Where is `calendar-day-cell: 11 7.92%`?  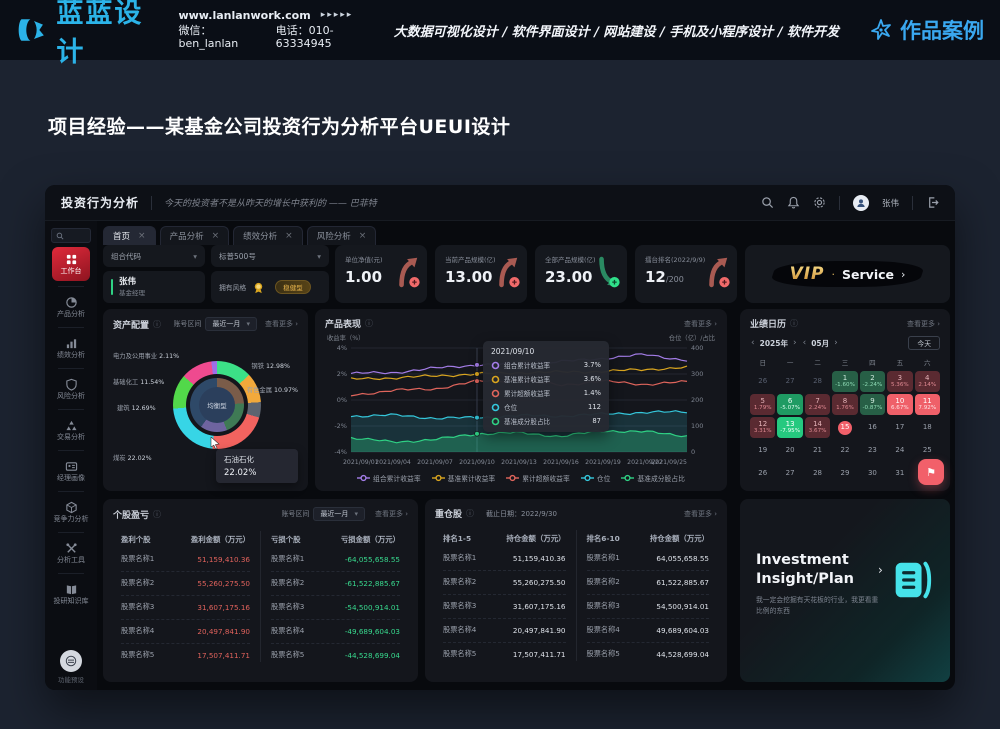
calendar-day-cell: 11 7.92% is located at coordinates (927, 404).